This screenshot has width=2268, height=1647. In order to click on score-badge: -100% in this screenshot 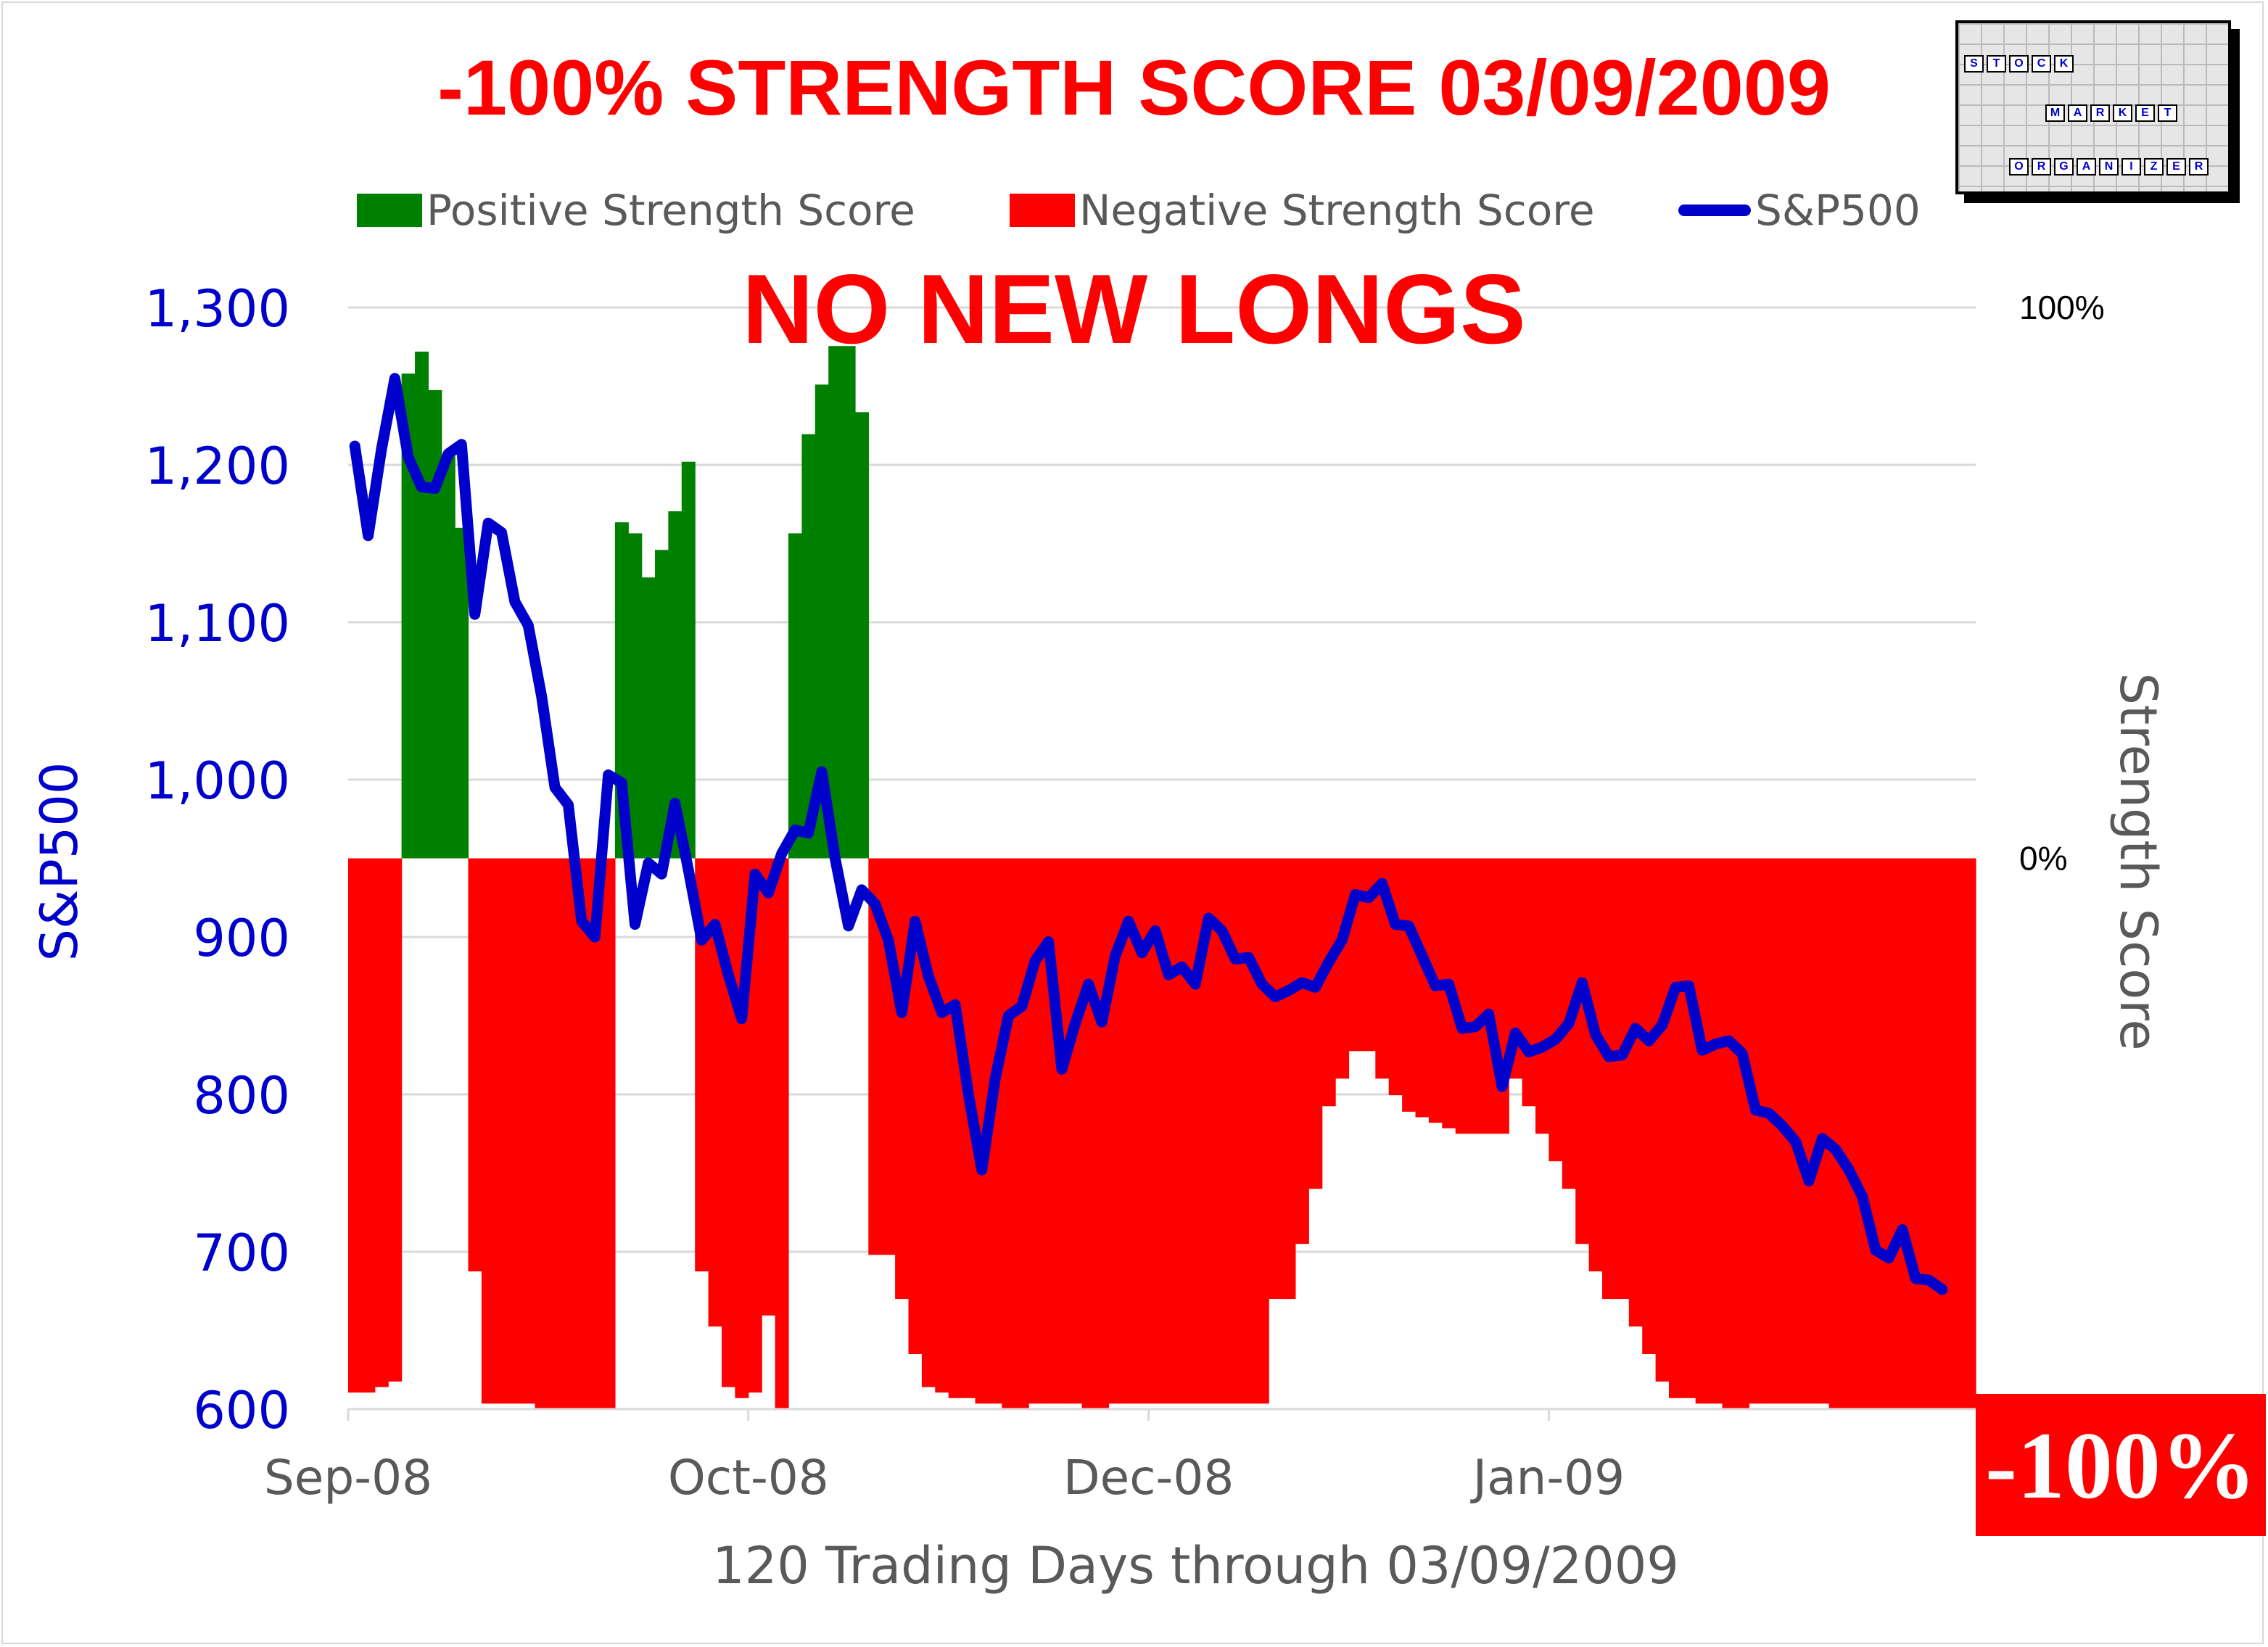, I will do `click(2121, 1465)`.